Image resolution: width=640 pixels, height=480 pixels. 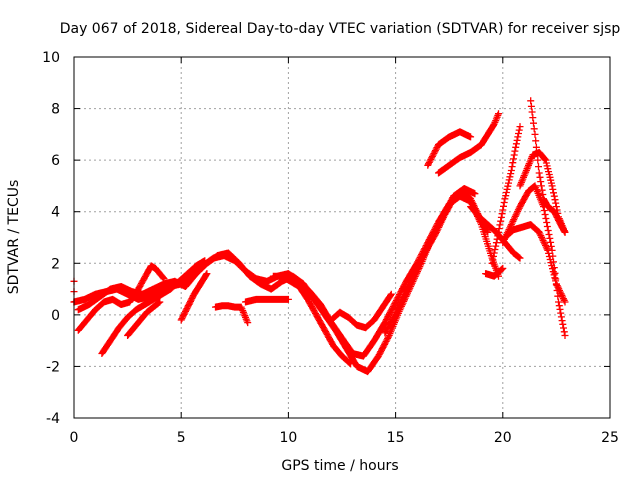 What do you see at coordinates (55, 264) in the screenshot?
I see `y-tick-label: 2` at bounding box center [55, 264].